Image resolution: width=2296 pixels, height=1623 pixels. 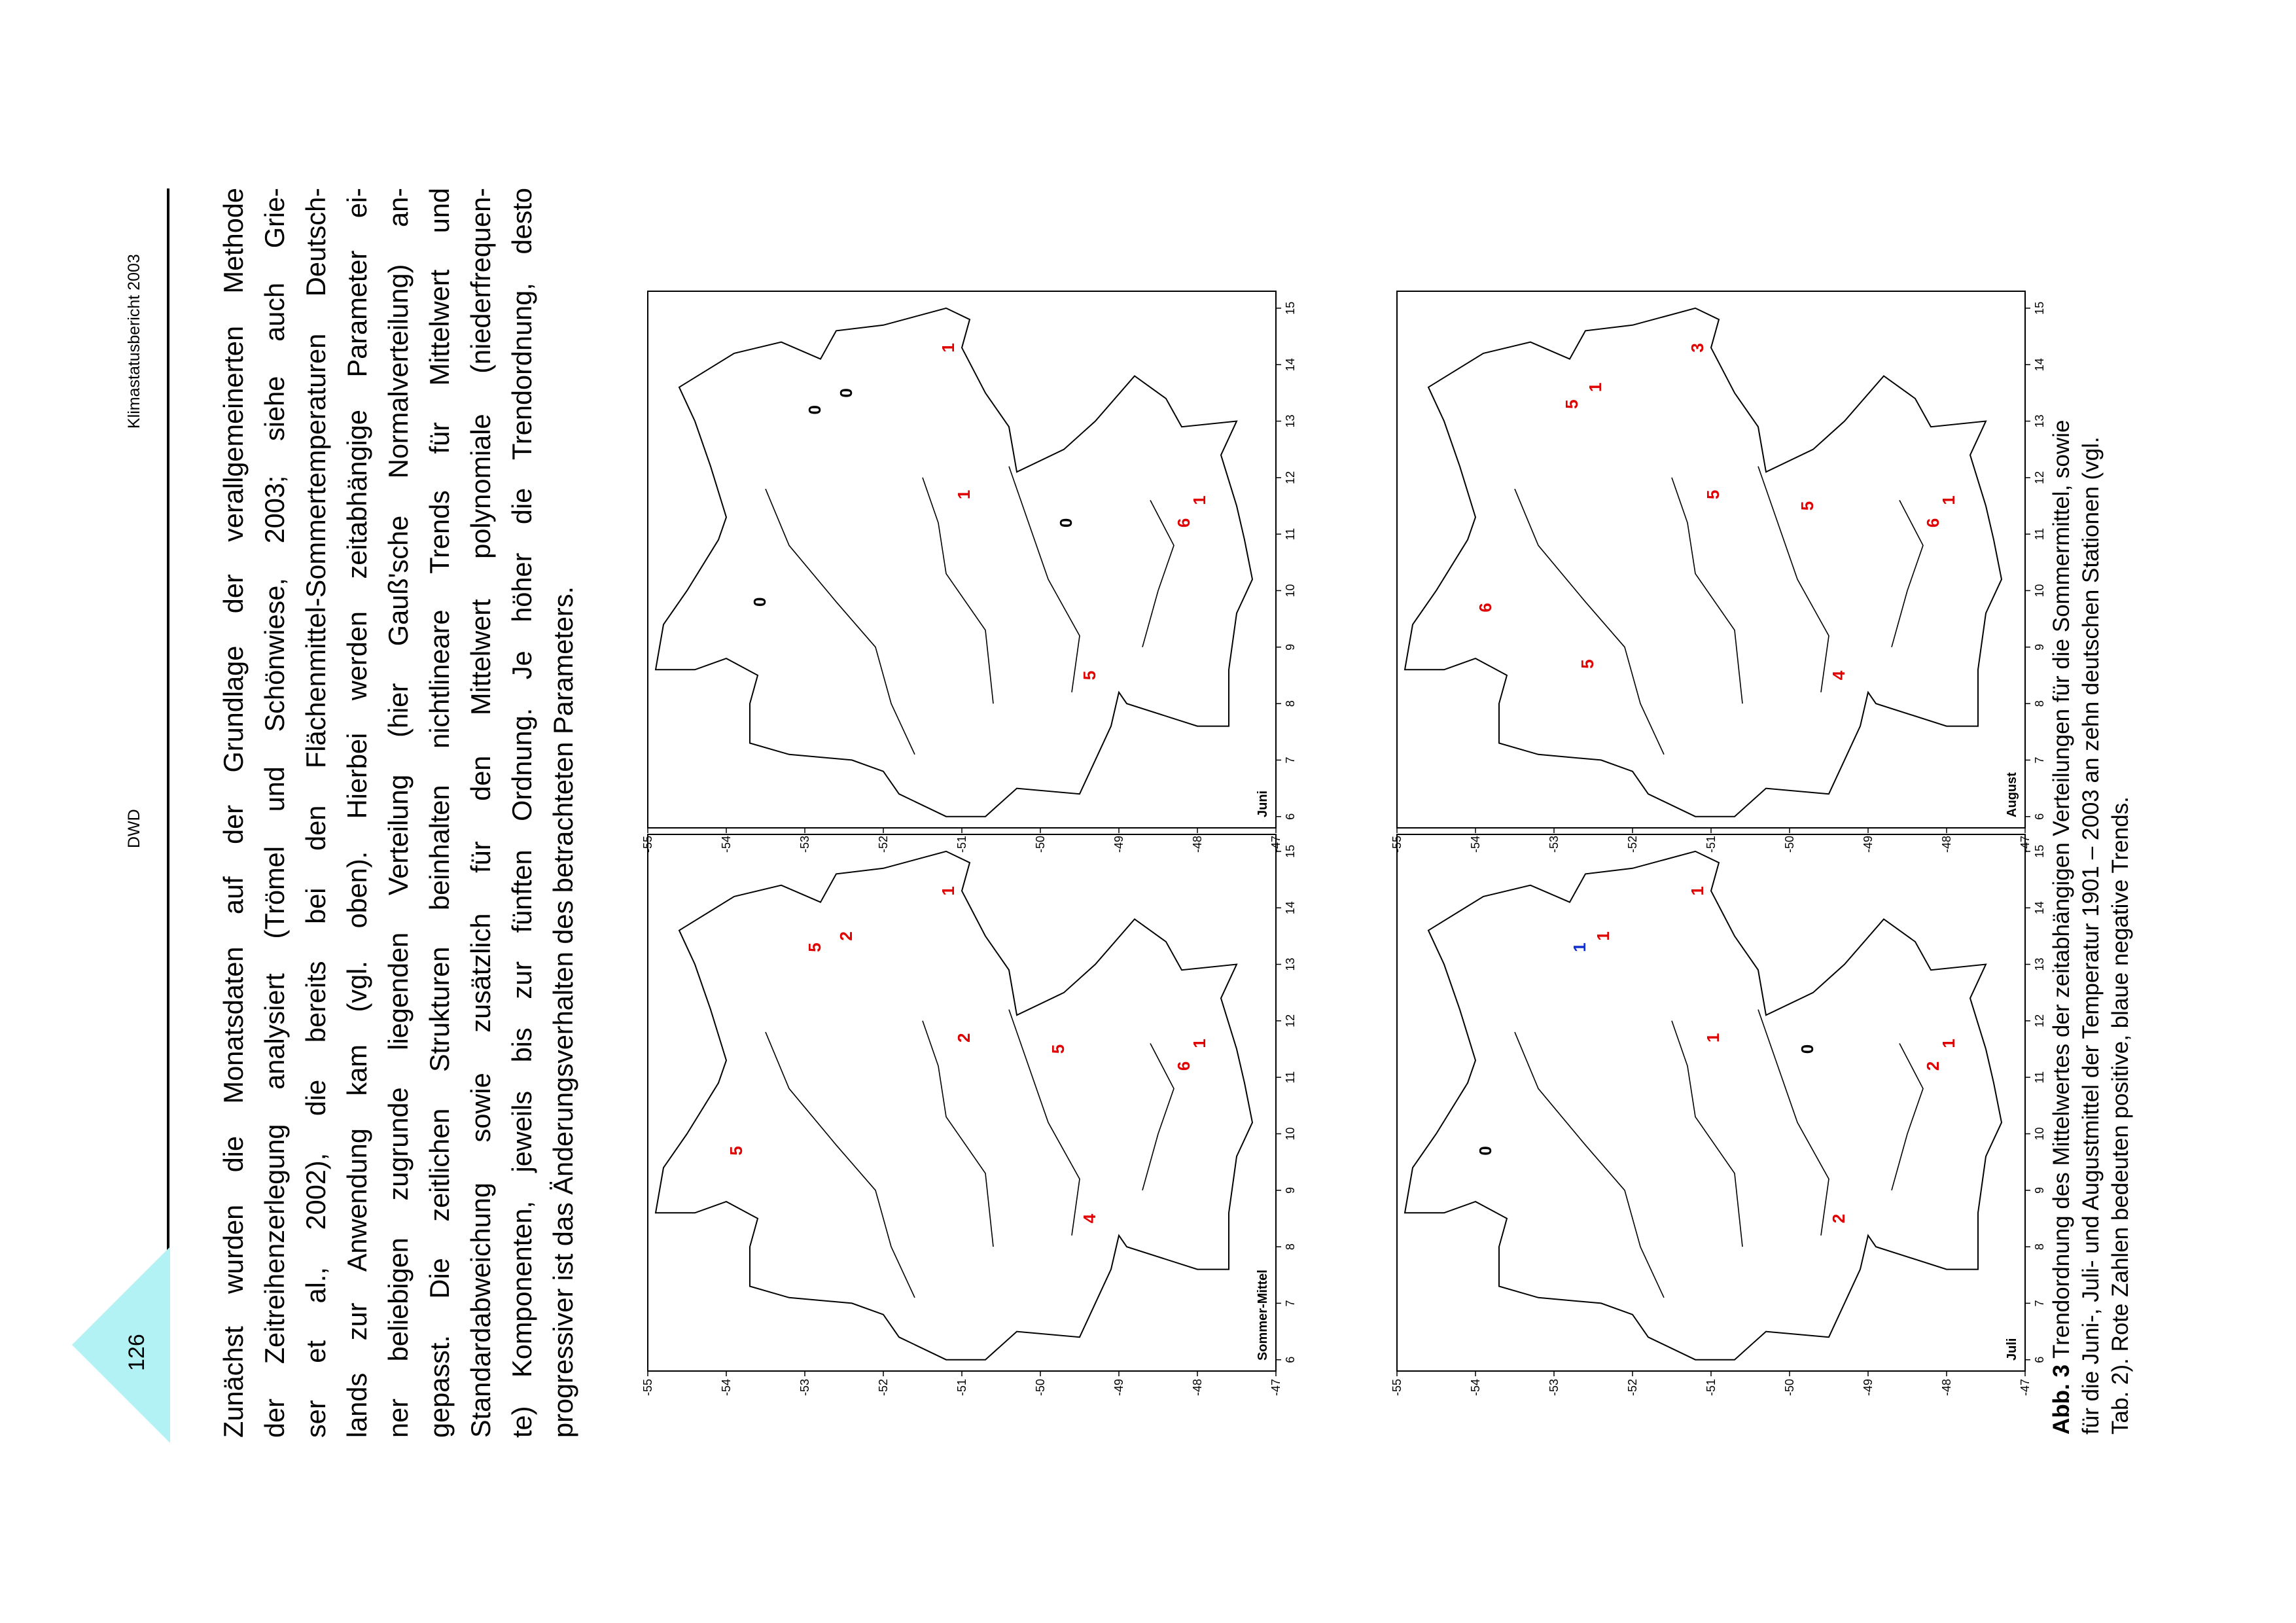 I want to click on header-rule, so click(x=168, y=814).